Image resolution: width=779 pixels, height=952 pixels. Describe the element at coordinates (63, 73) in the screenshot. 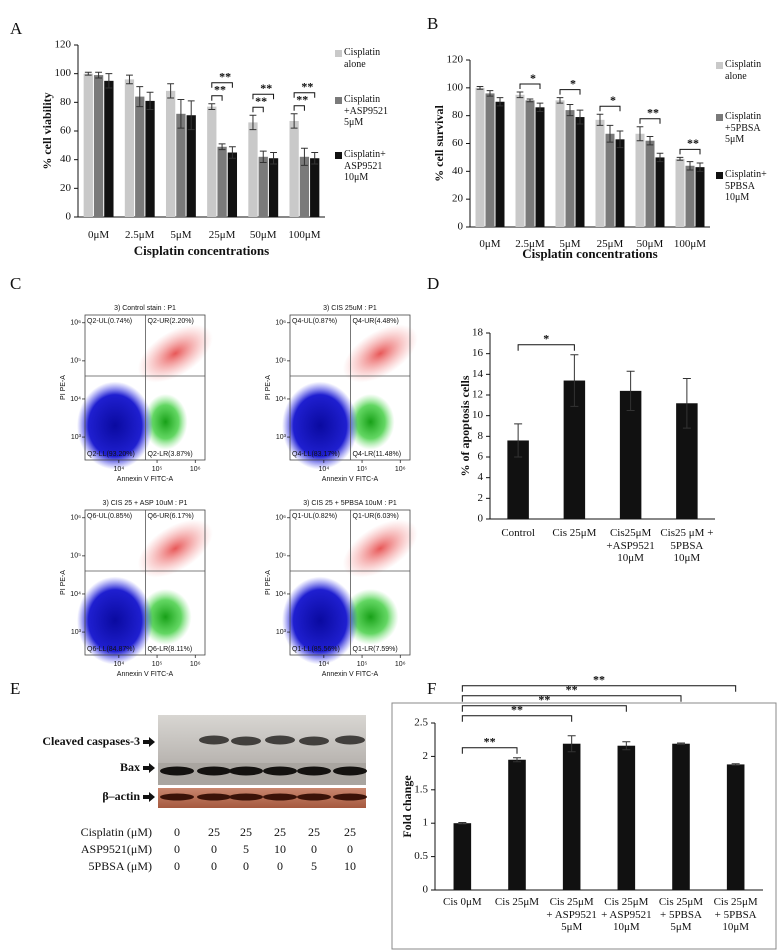

I see `y-tick-label: 100` at that location.